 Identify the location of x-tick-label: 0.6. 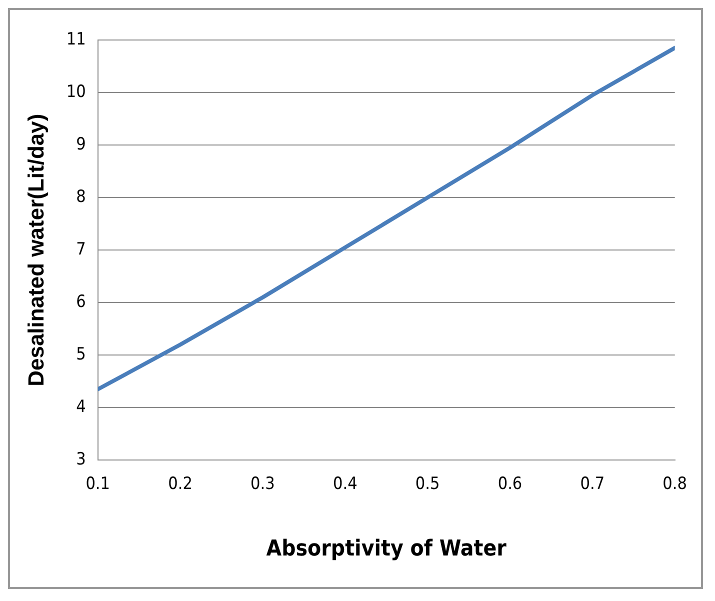
(510, 484).